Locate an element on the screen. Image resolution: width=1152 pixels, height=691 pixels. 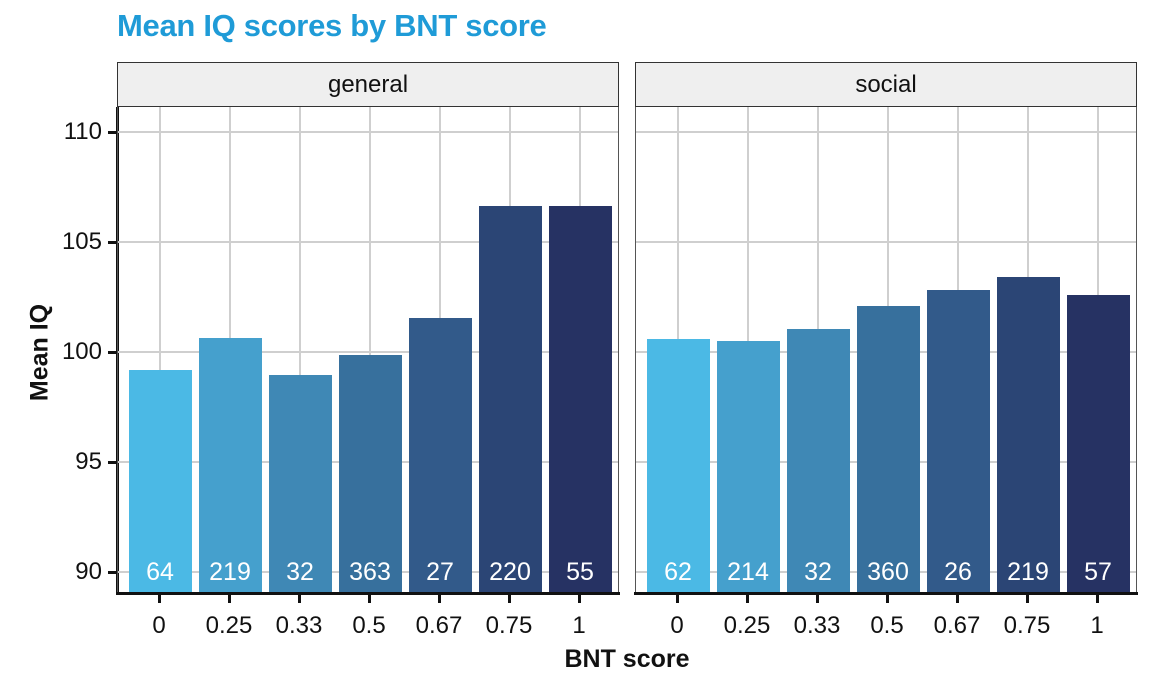
bar-count-label: 26 is located at coordinates (958, 572).